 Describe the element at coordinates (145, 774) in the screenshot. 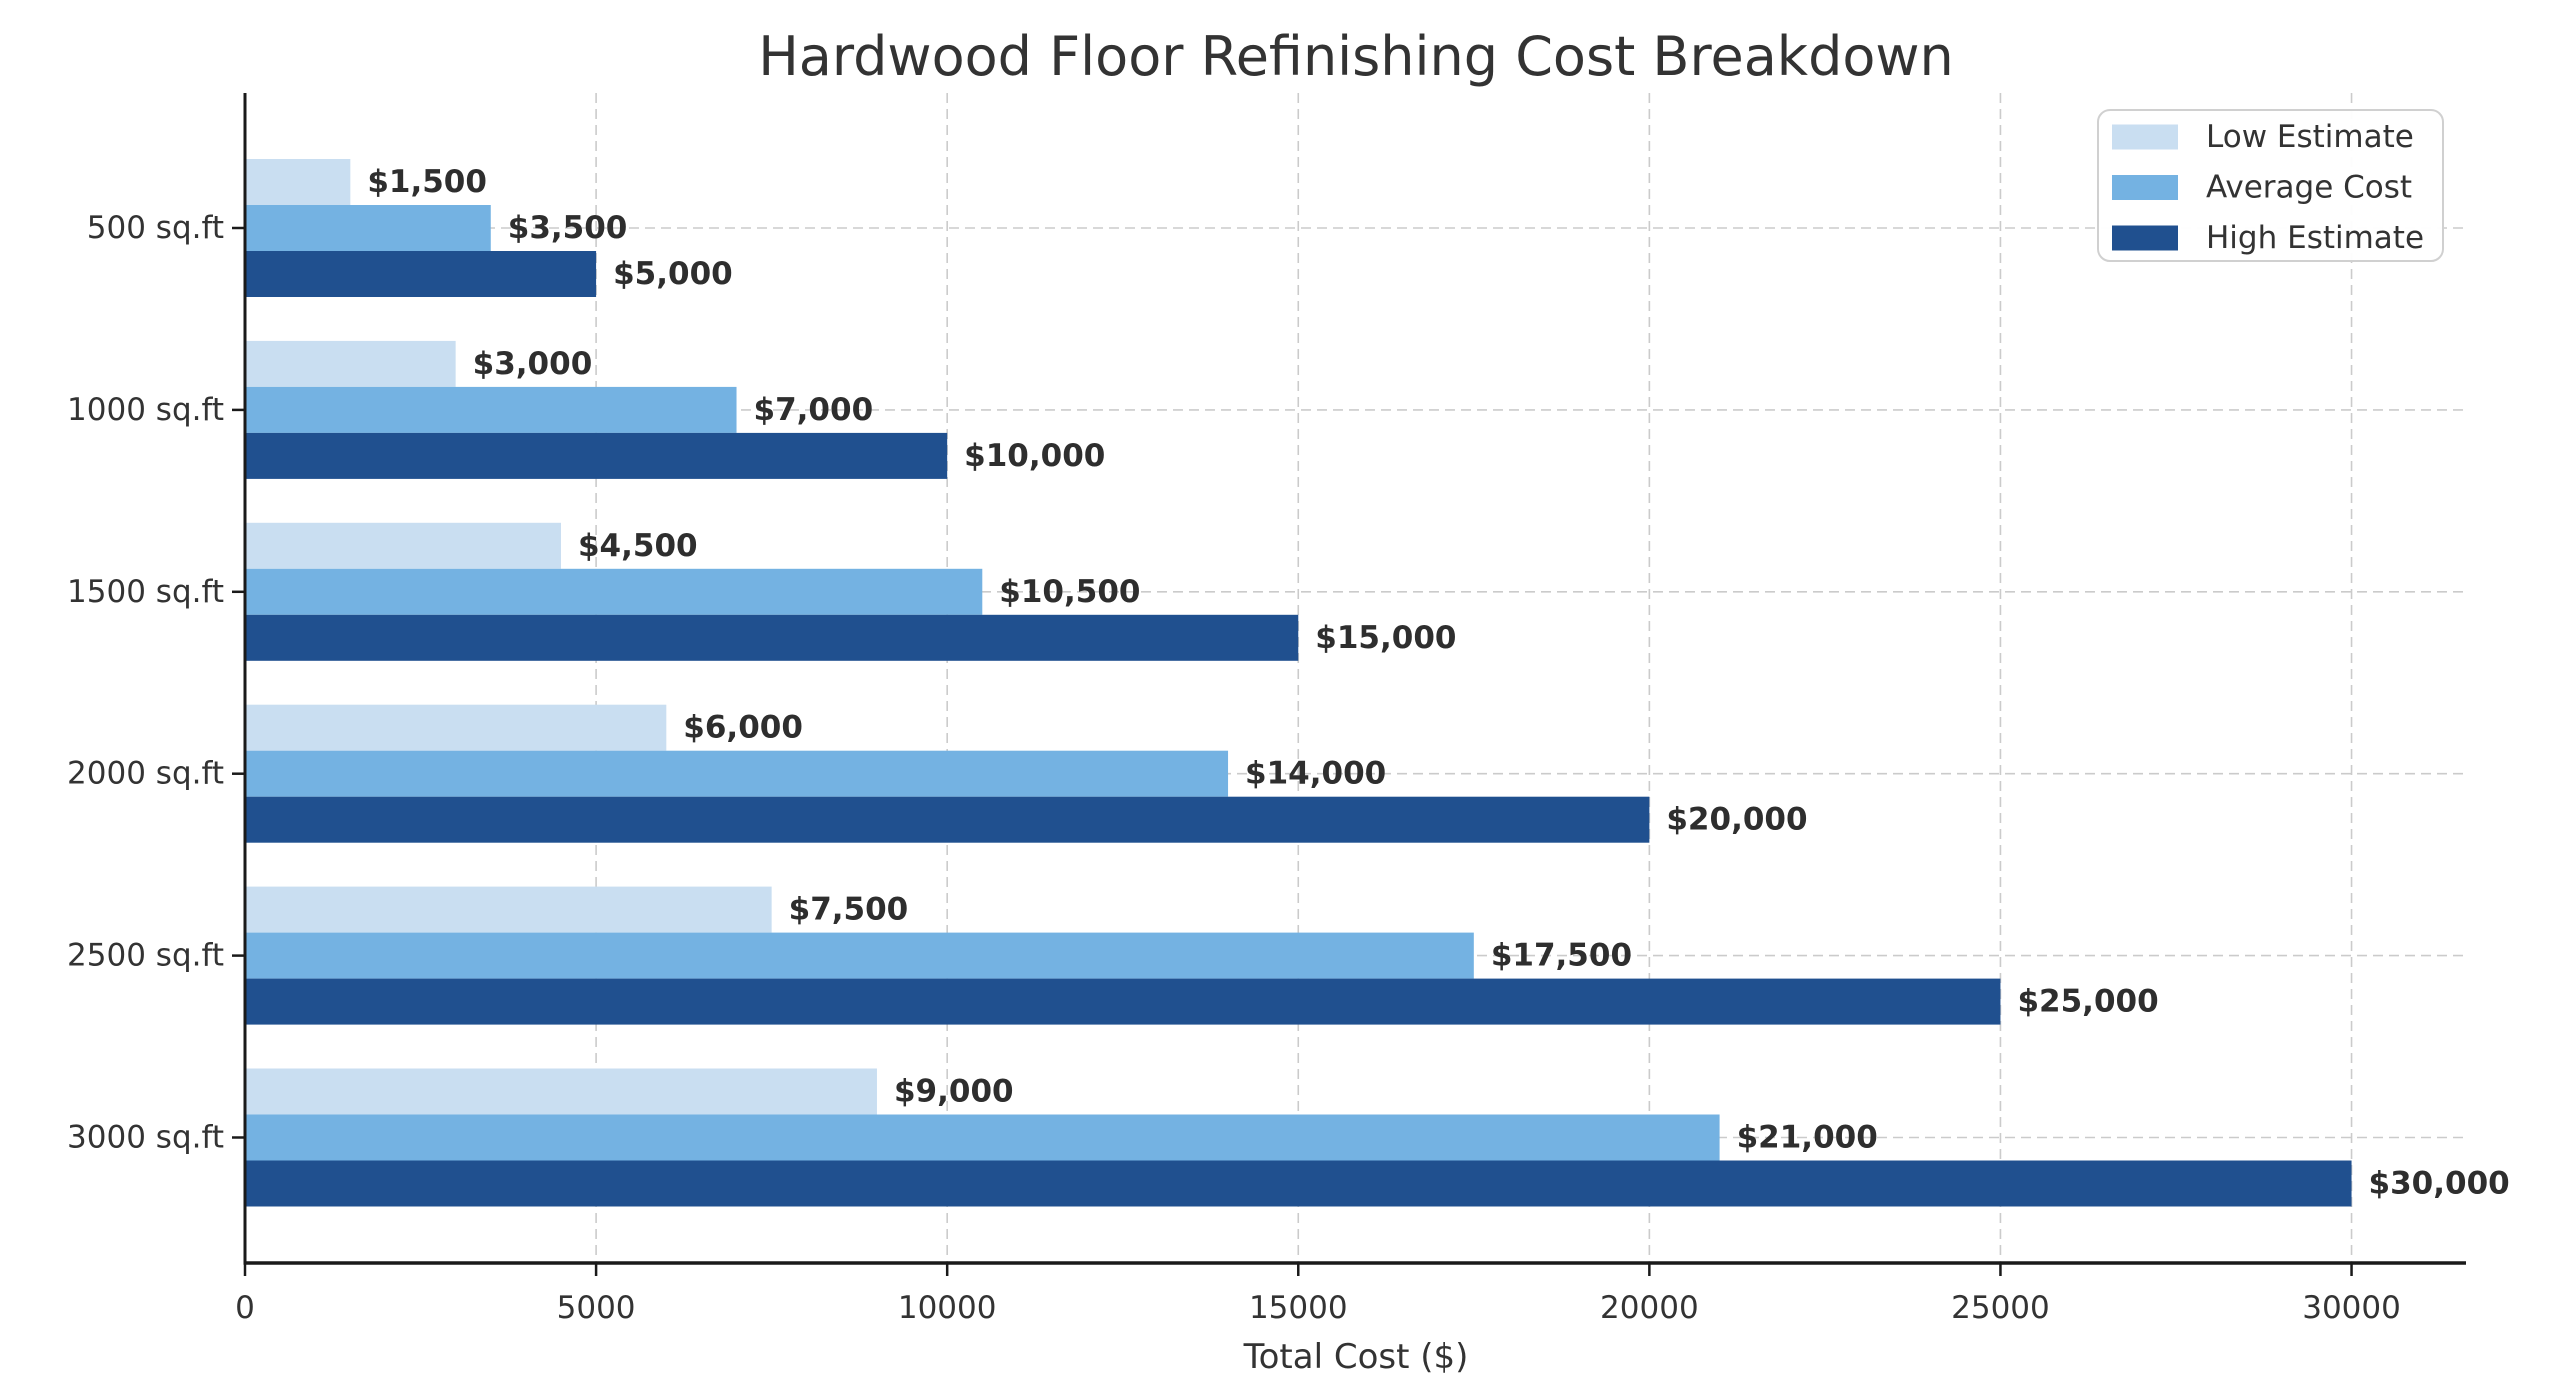

I see `y-category-label: 2000 sq.ft` at that location.